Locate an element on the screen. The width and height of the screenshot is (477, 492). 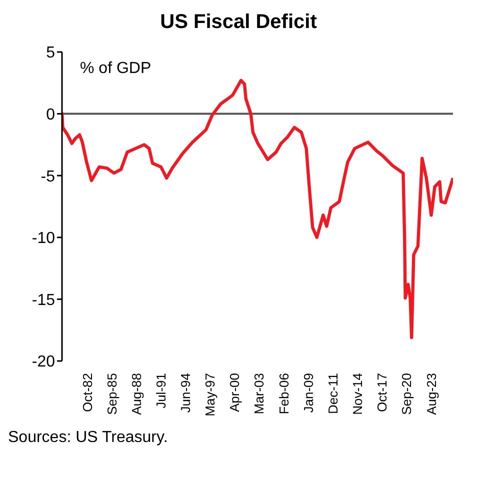
x-tick-label: Sep-85 is located at coordinates (112, 394).